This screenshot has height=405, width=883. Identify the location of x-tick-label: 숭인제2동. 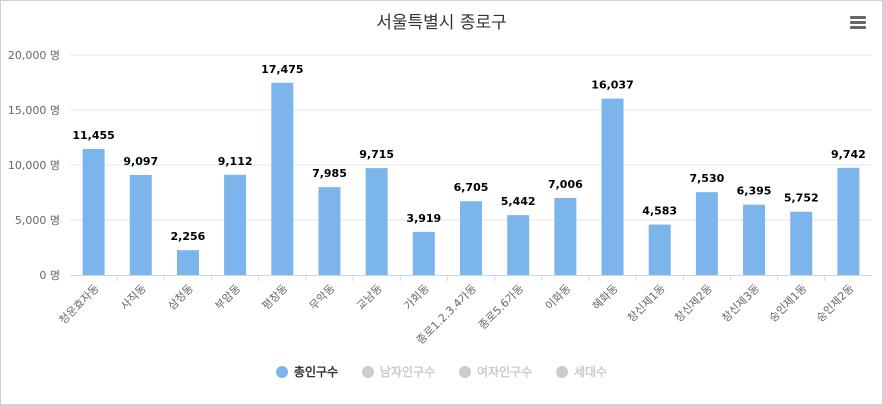
(835, 303).